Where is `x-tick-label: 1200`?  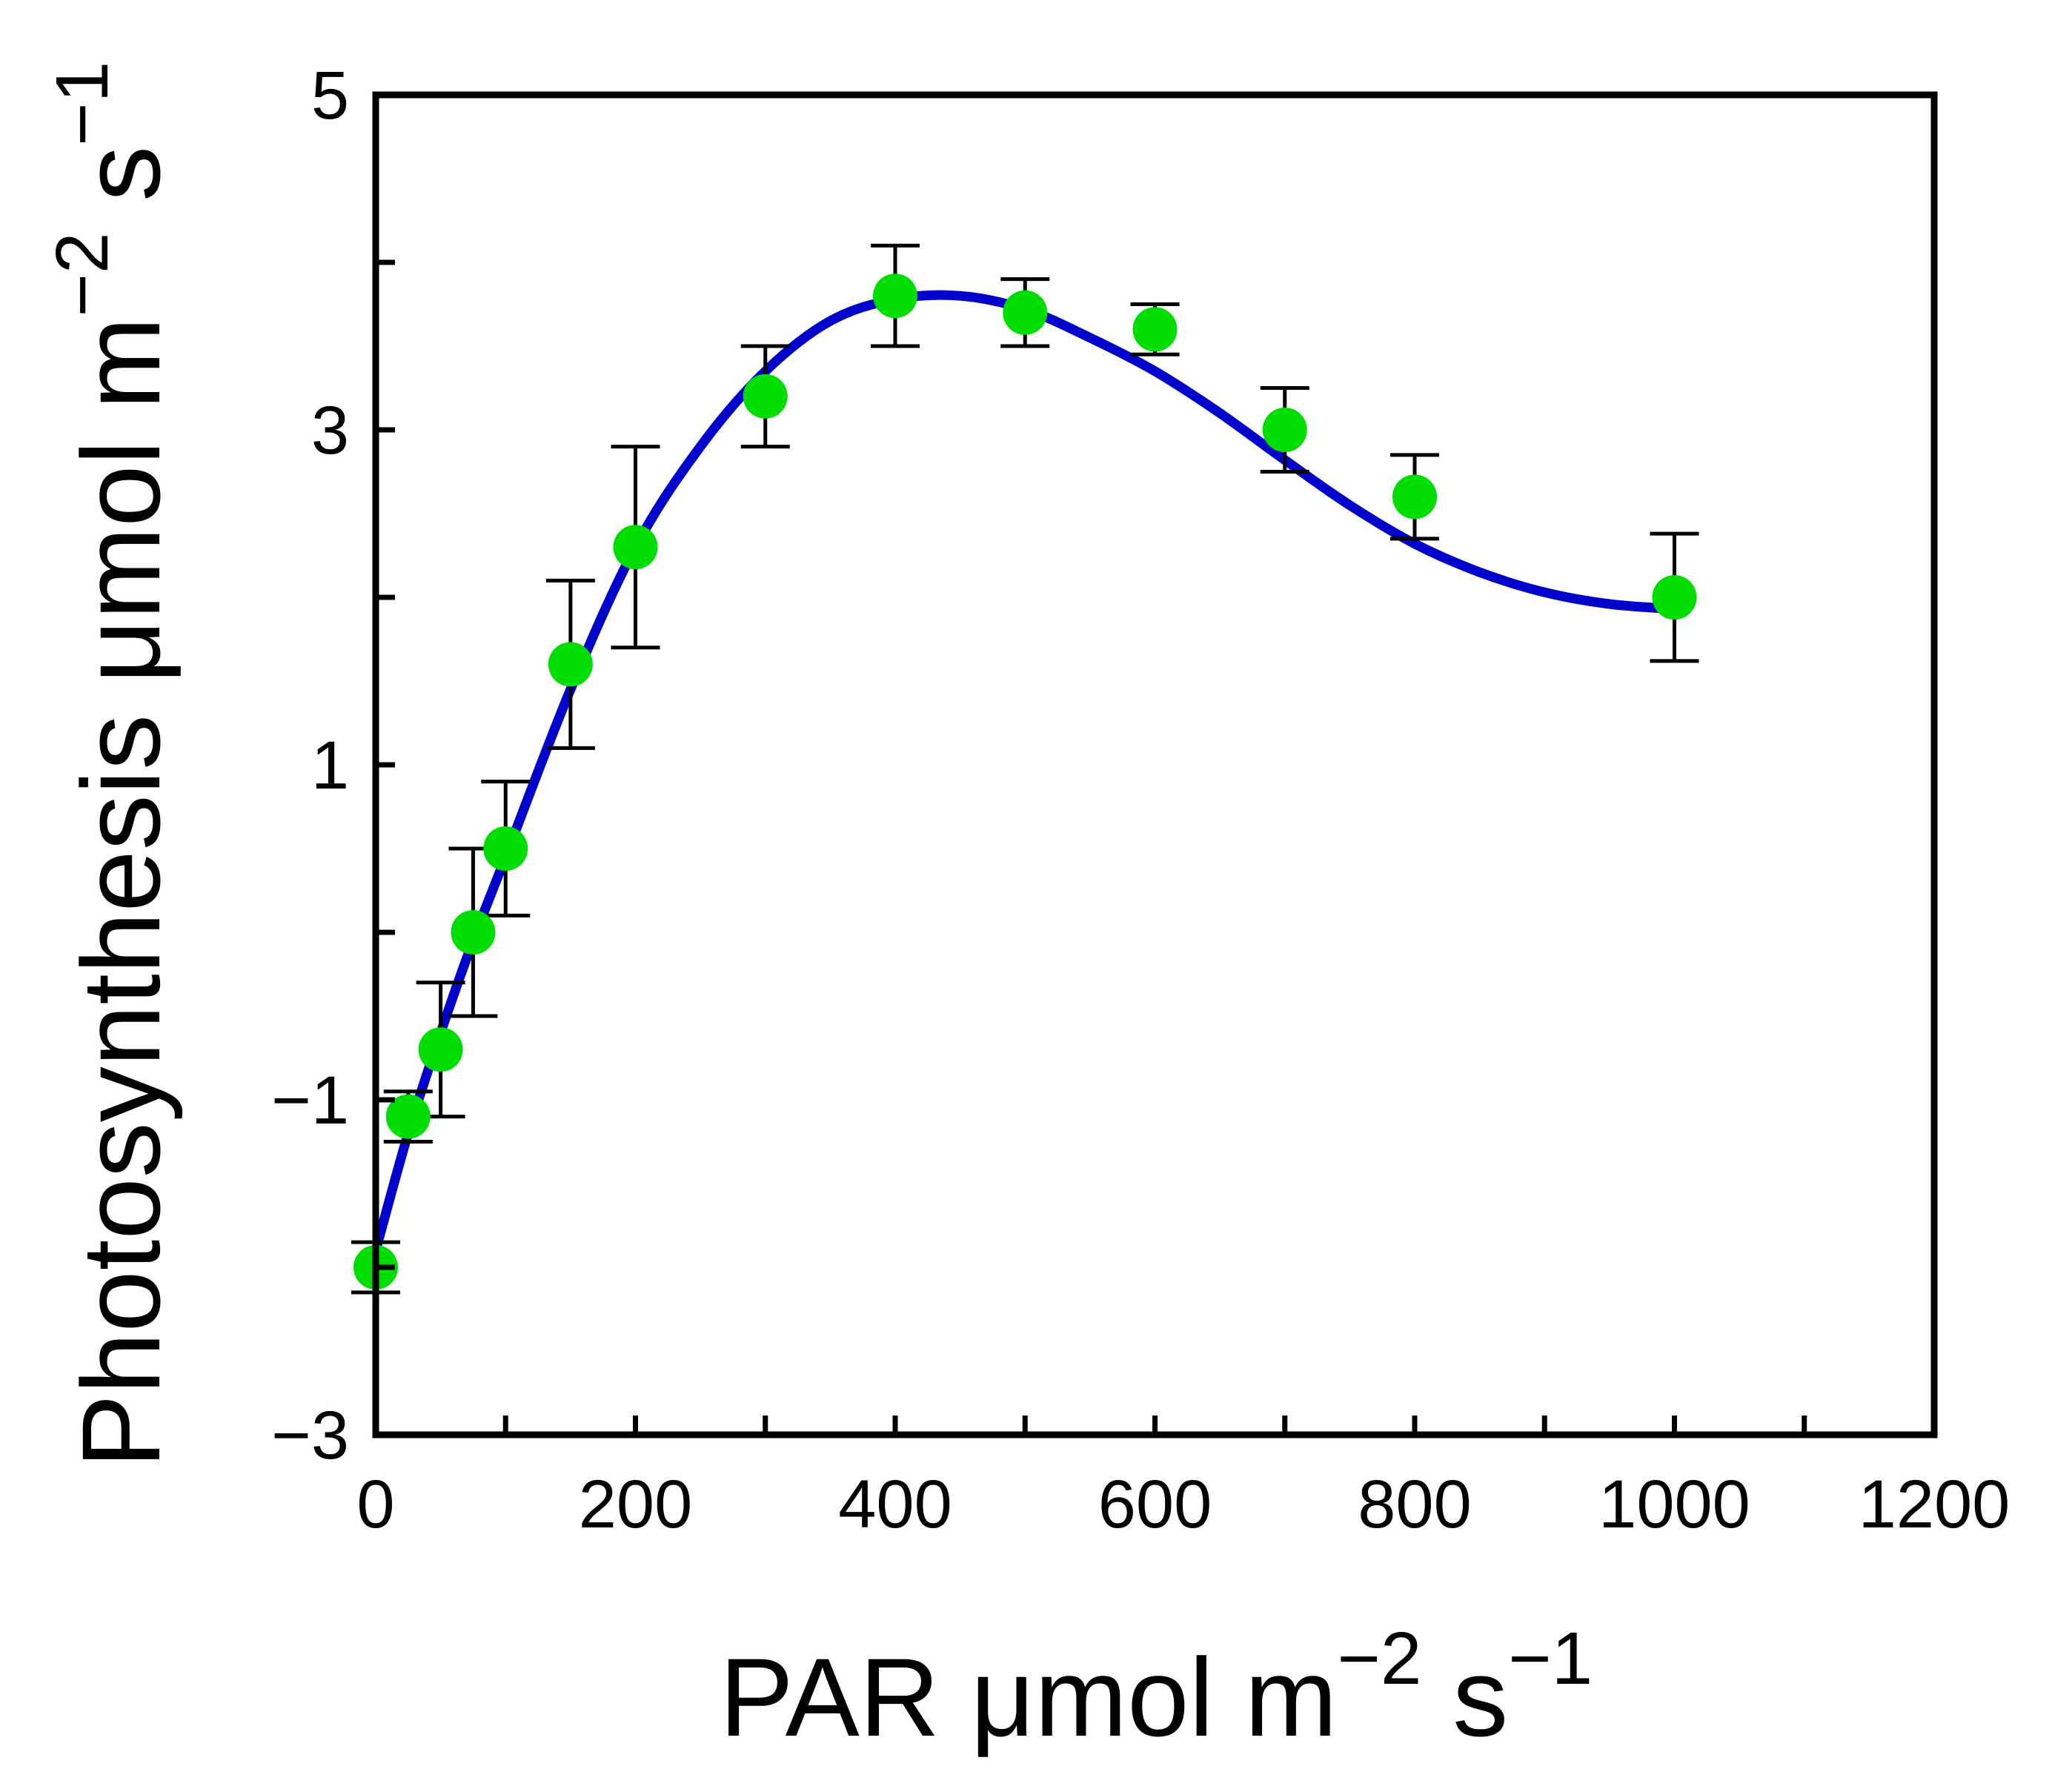 x-tick-label: 1200 is located at coordinates (1935, 1504).